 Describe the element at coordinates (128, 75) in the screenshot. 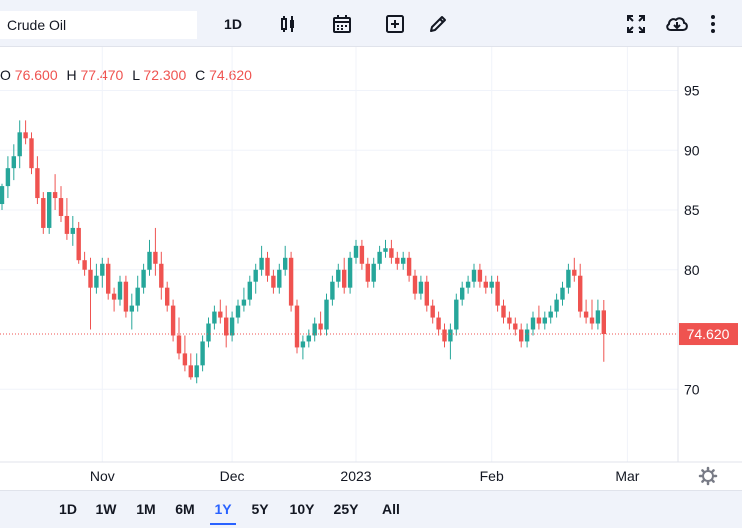

I see `ohlc-legend: O 76.600 H 77.470 L 72.300 C 74.620` at that location.